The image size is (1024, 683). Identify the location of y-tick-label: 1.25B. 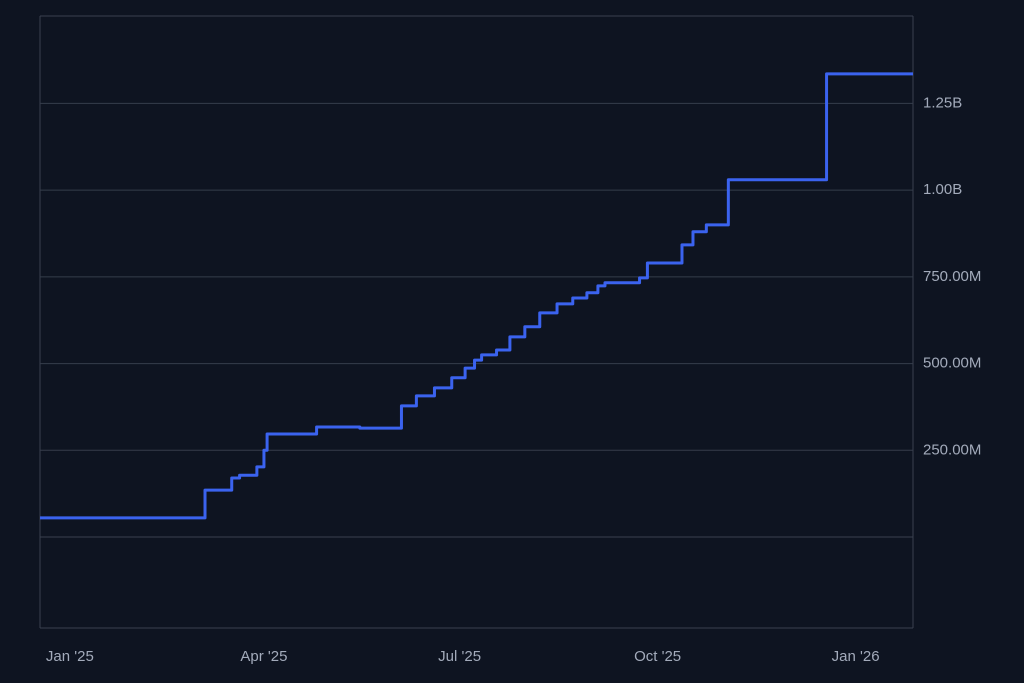
(942, 102).